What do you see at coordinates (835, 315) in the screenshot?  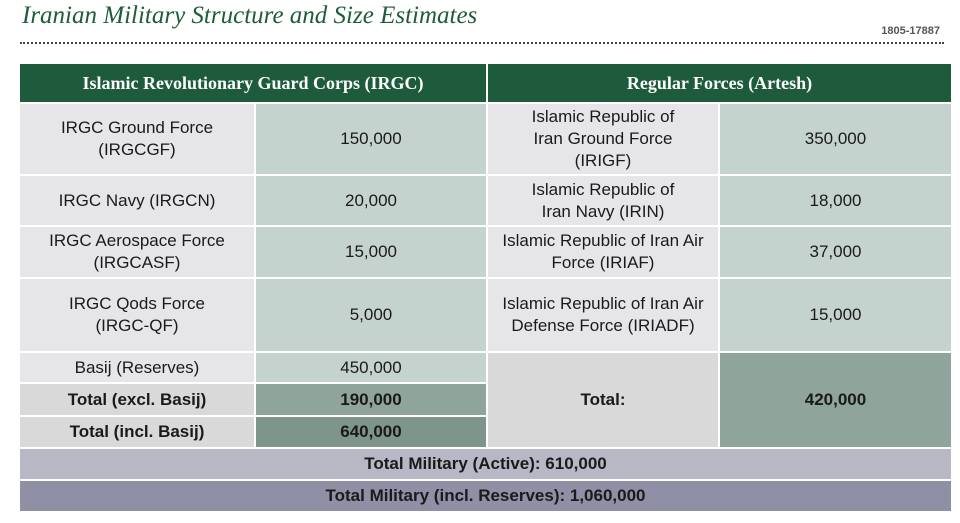 I see `artesh-airdefense-value: 15,000` at bounding box center [835, 315].